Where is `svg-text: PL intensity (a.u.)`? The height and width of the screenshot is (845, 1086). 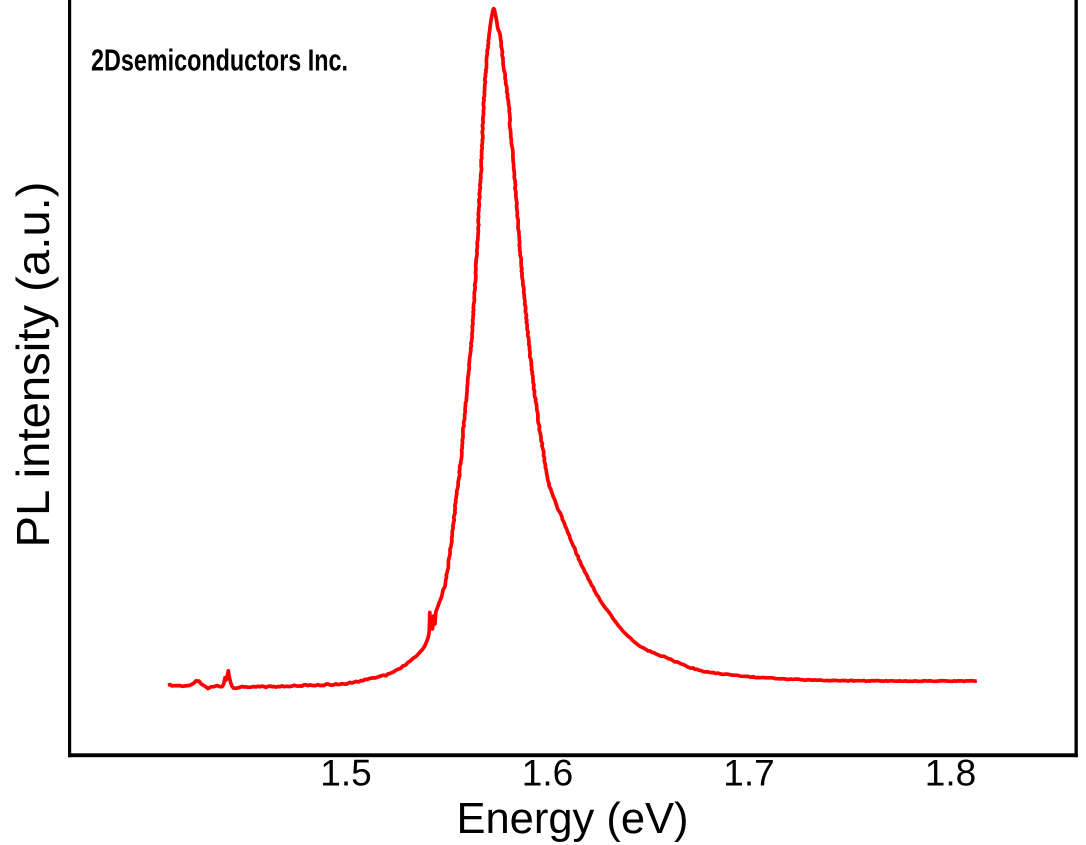 svg-text: PL intensity (a.u.) is located at coordinates (33, 365).